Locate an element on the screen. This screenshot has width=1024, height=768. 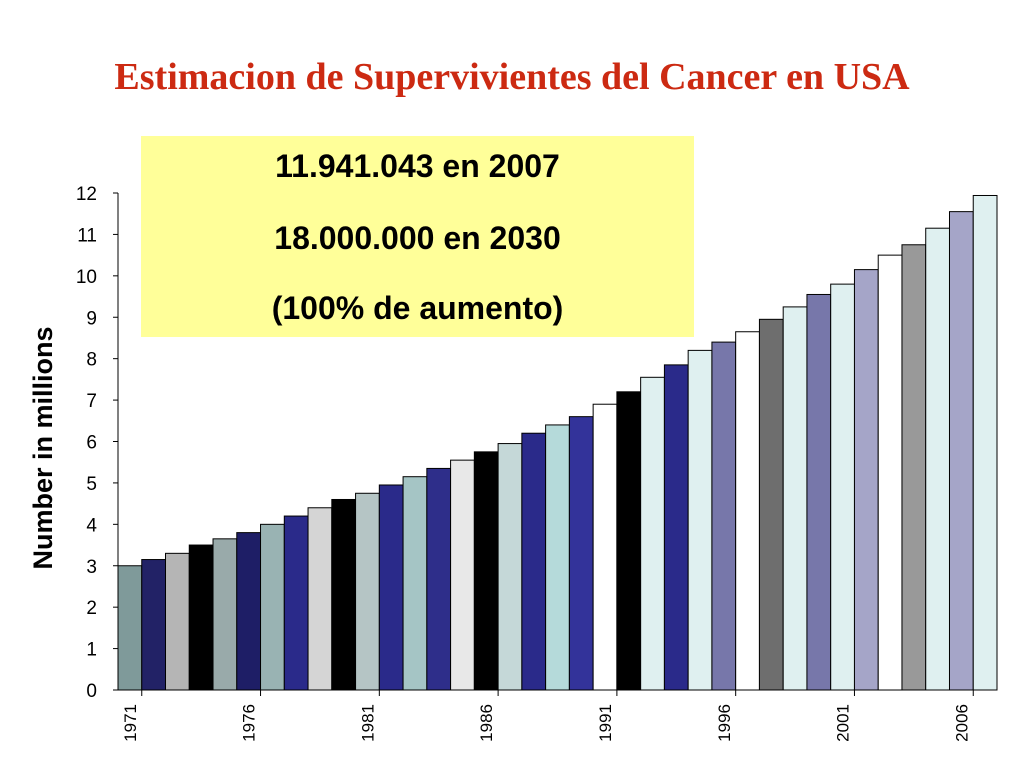
bar-1997 is located at coordinates (747, 511).